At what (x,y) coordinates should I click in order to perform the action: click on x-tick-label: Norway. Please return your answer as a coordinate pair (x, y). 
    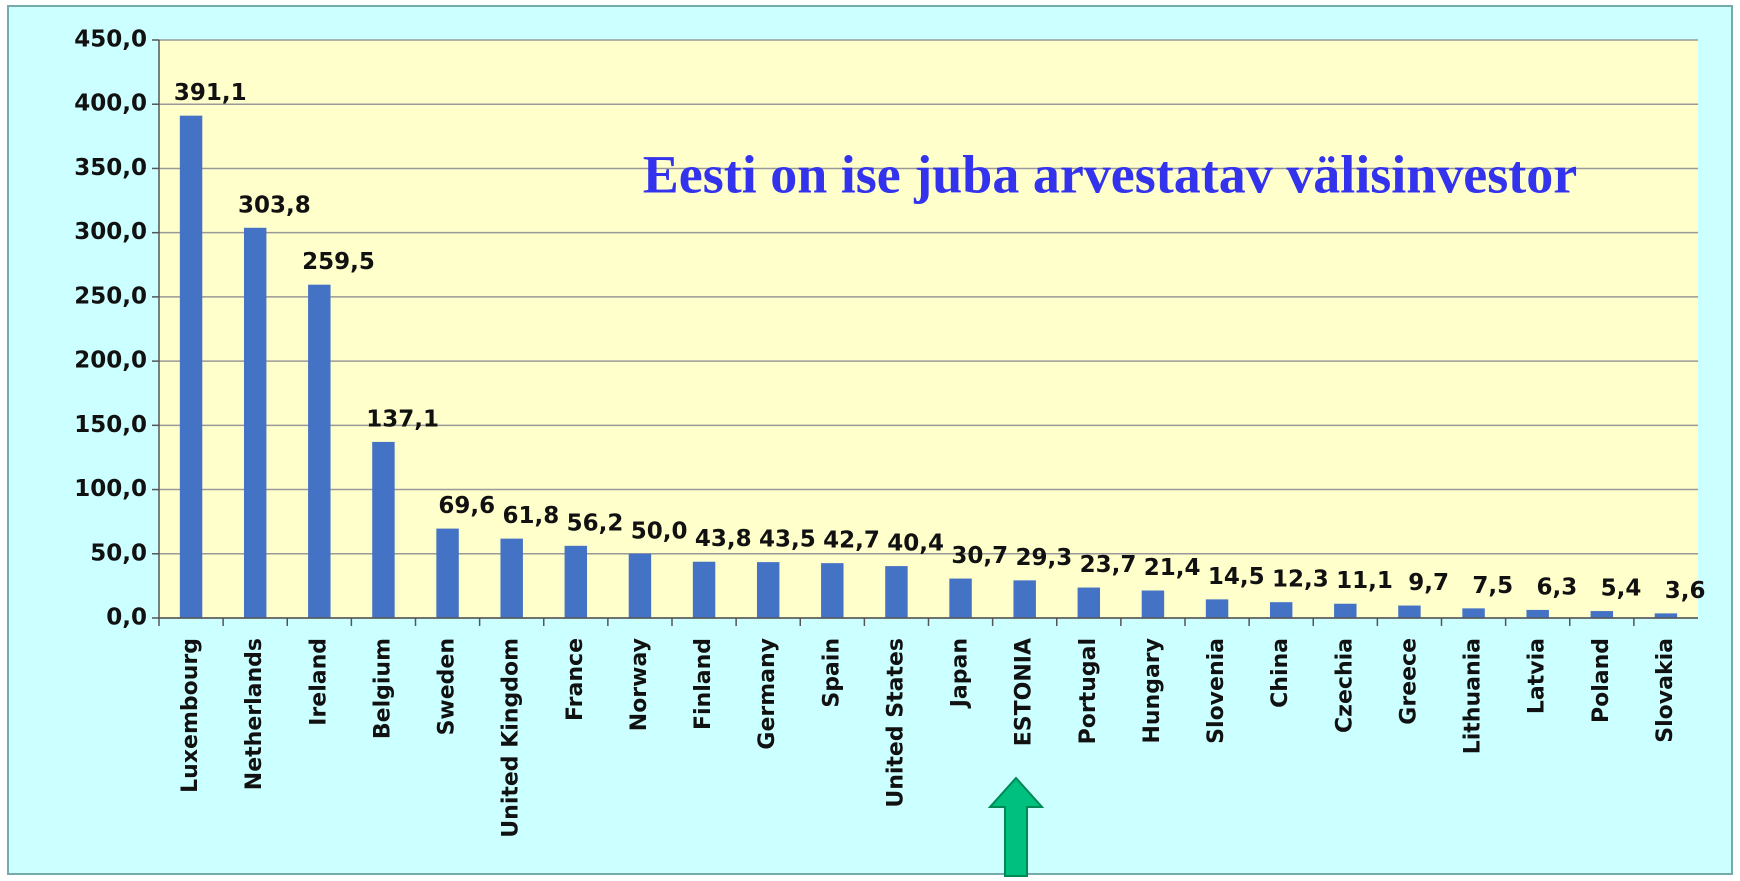
    Looking at the image, I should click on (639, 684).